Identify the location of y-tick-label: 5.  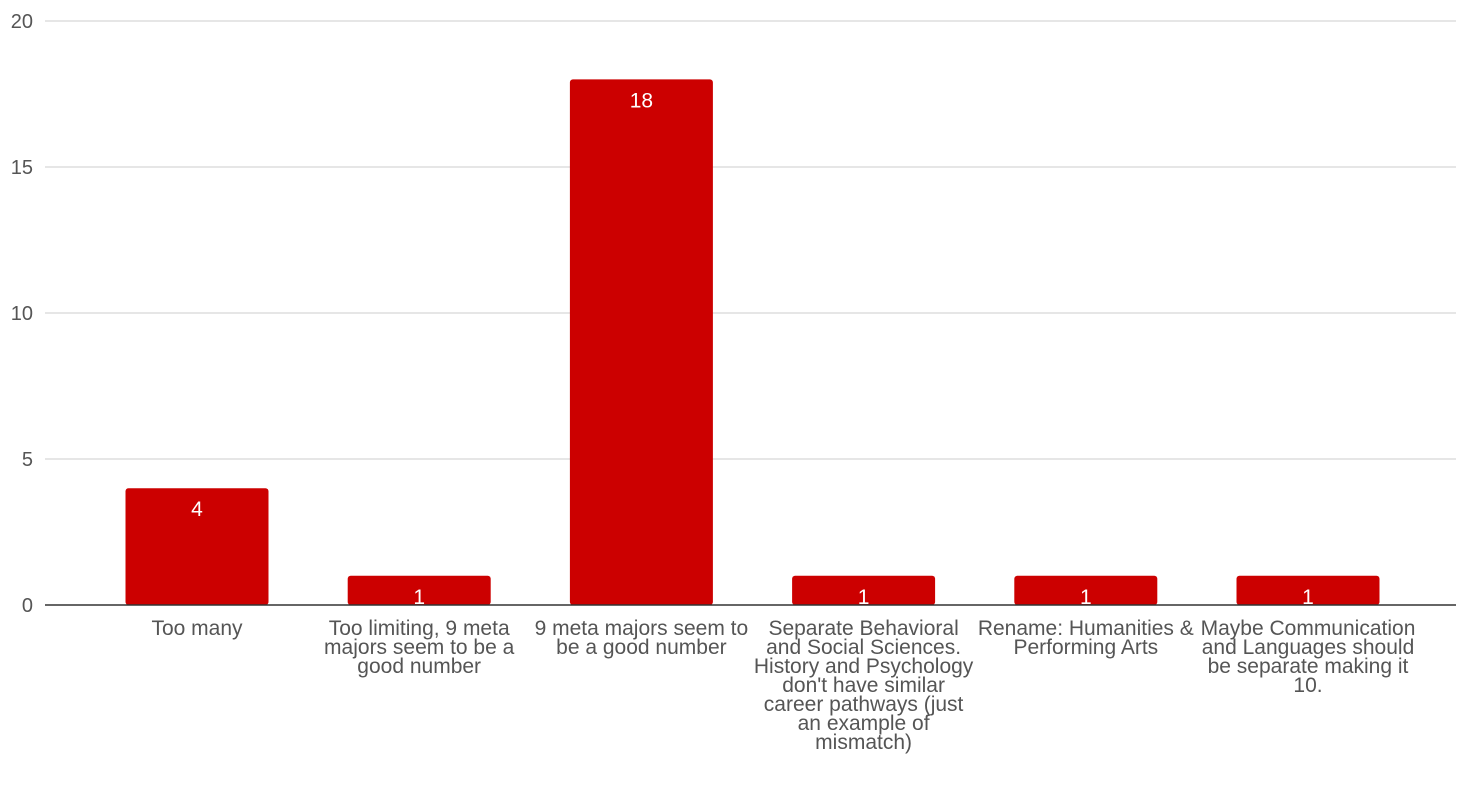
(27, 460).